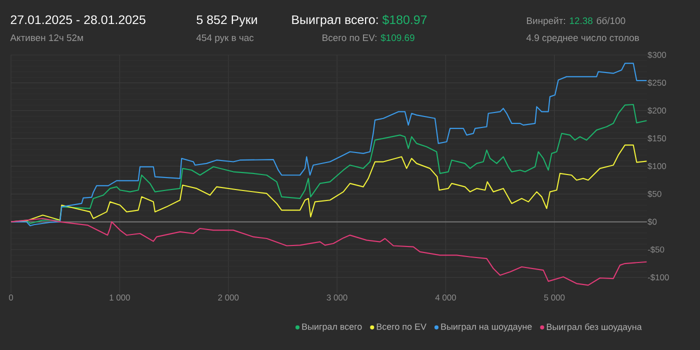 The width and height of the screenshot is (700, 350). What do you see at coordinates (46, 38) in the screenshot?
I see `chart-subtitle: Активен 12ч 52м` at bounding box center [46, 38].